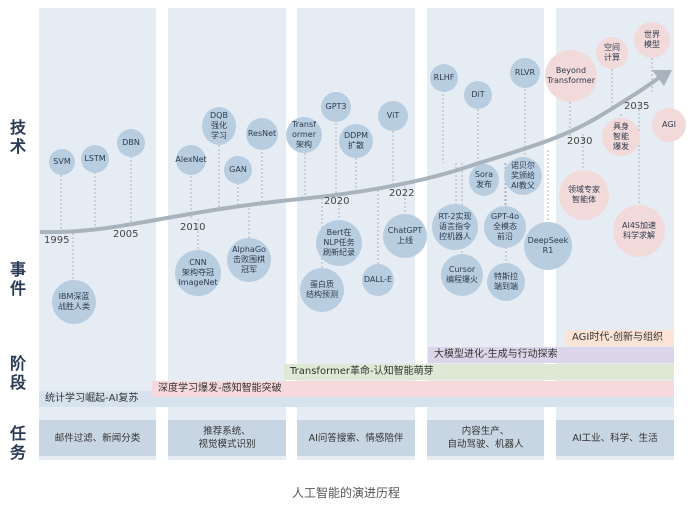 The width and height of the screenshot is (692, 506). I want to click on node-rt2: RT-2实现 语言指令 控机器人, so click(455, 227).